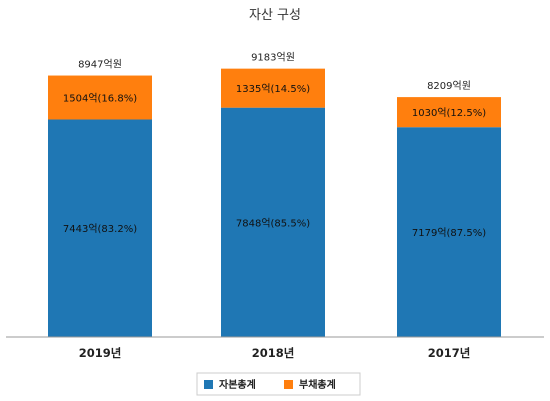 This screenshot has height=401, width=550. I want to click on data-label-equity-3: 7179억(87.5%), so click(449, 233).